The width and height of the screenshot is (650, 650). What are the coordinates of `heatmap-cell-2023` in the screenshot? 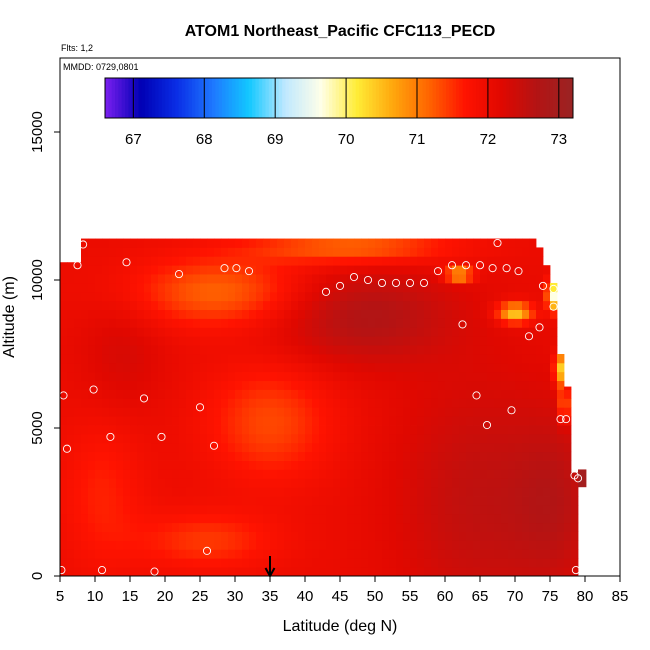 It's located at (435, 438).